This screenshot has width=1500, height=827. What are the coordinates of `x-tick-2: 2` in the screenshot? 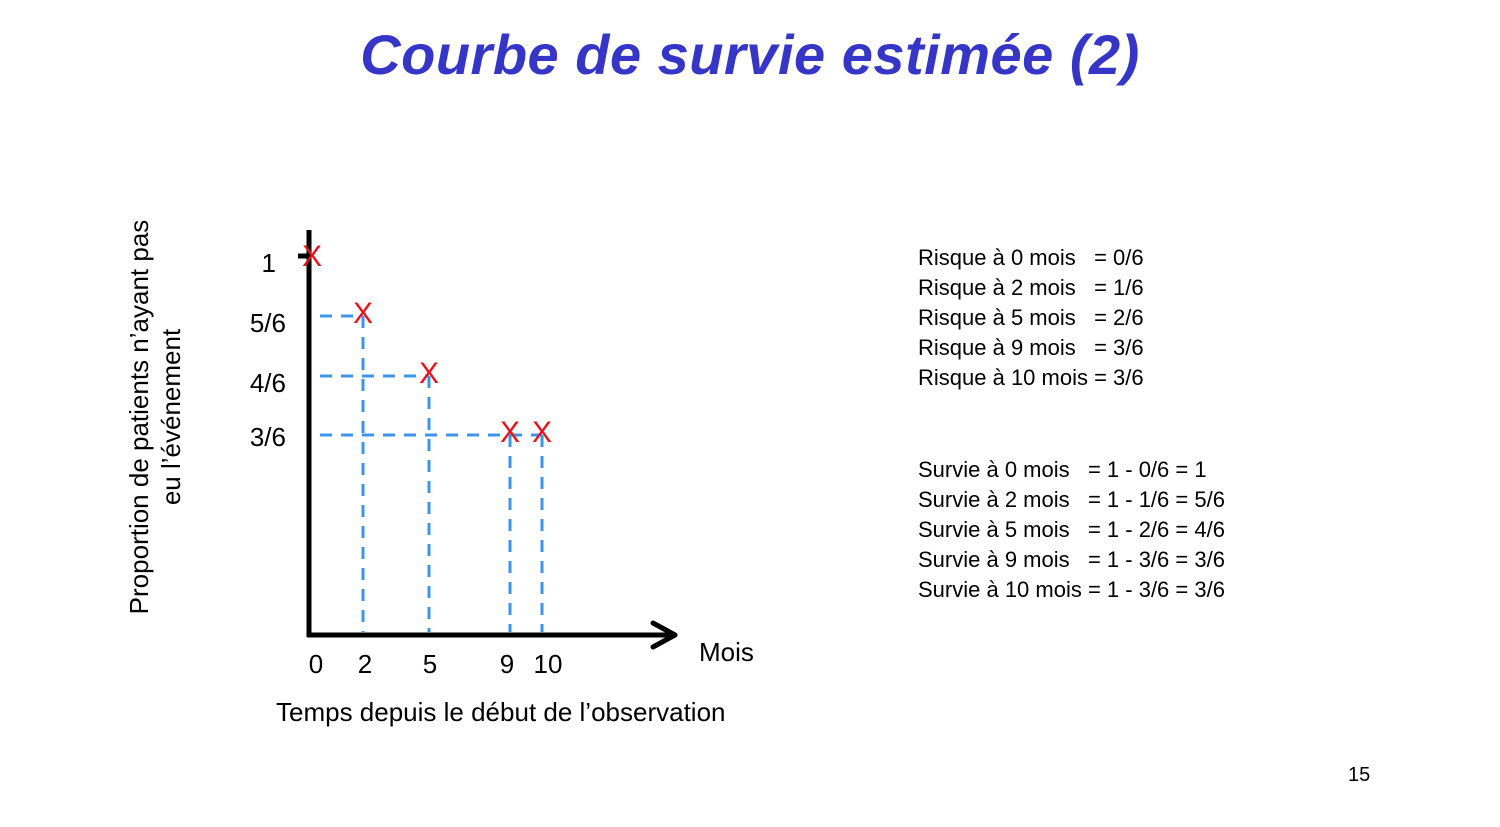 It's located at (365, 664).